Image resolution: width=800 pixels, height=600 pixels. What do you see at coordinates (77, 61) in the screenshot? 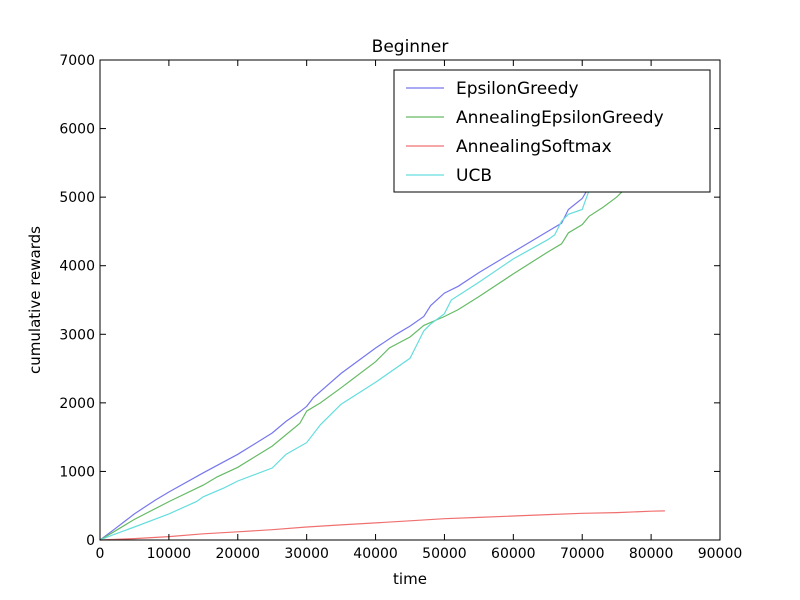
I see `y-tick-label: 7000` at bounding box center [77, 61].